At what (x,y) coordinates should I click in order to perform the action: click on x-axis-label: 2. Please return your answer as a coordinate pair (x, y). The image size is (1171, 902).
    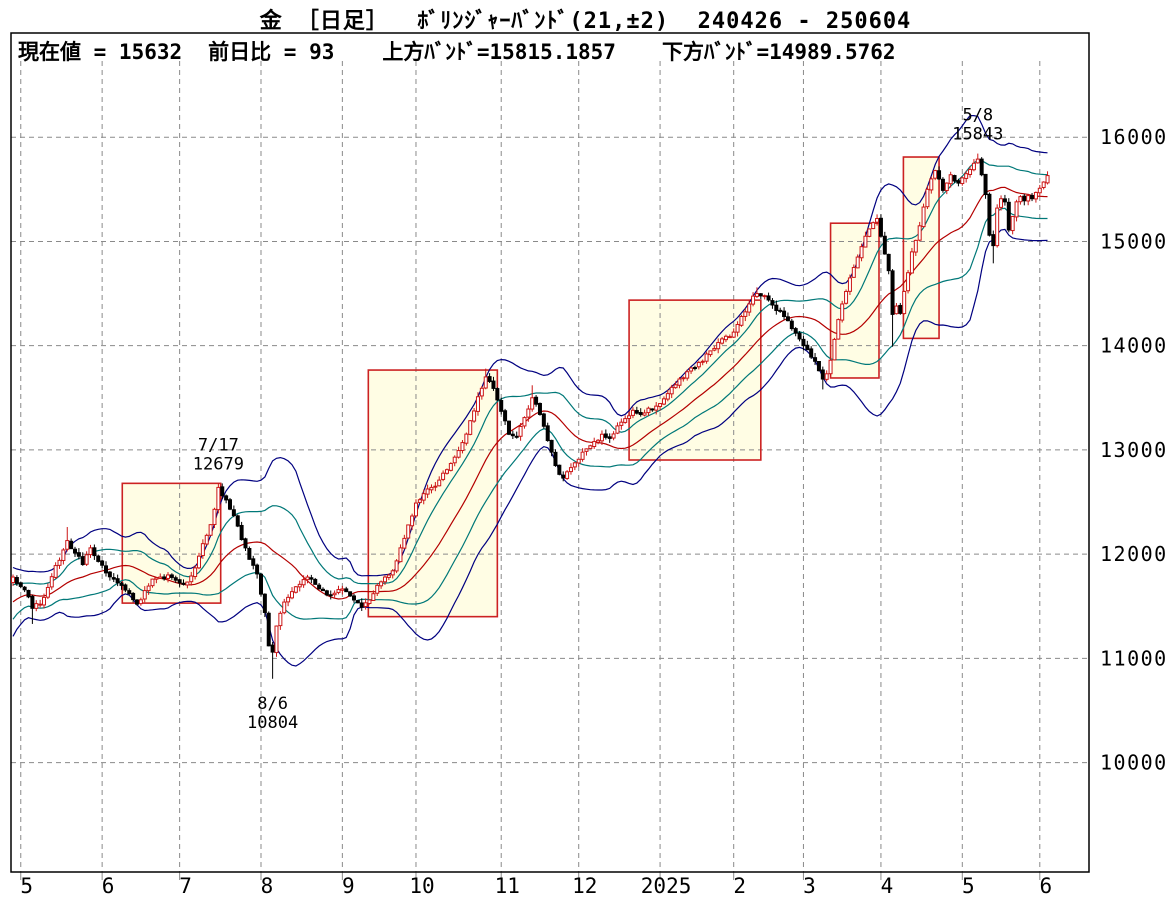
    Looking at the image, I should click on (739, 886).